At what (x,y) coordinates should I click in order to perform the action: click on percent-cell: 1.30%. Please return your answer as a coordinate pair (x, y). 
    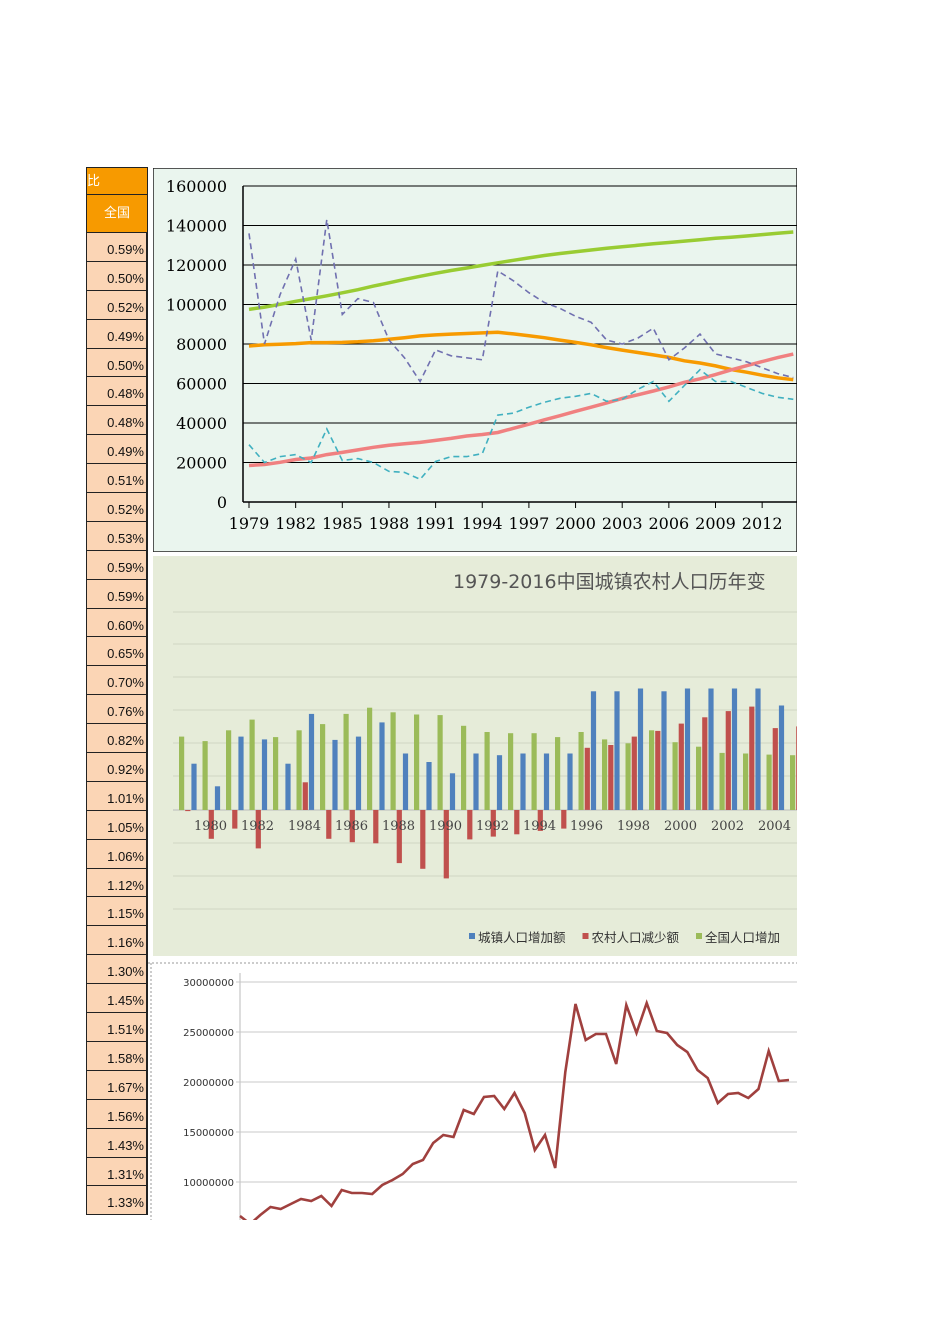
    Looking at the image, I should click on (117, 970).